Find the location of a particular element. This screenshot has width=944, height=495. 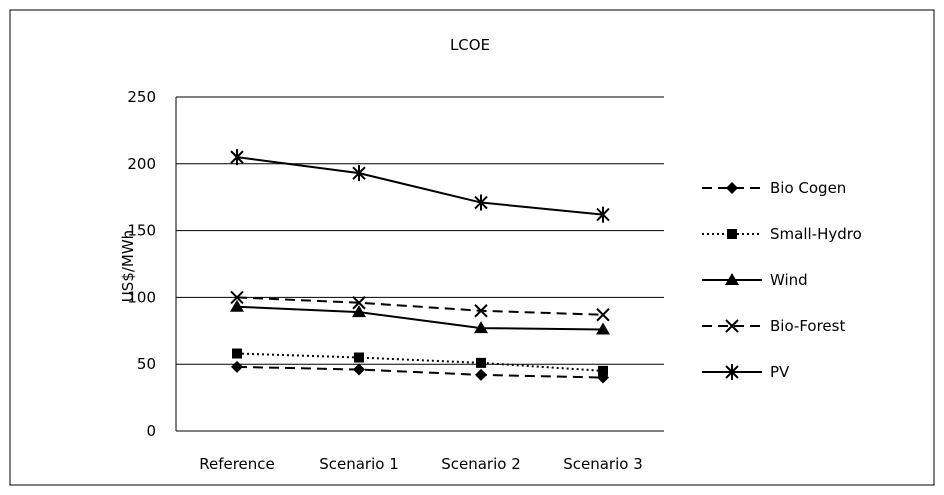

legend-item-small-hydro: Small-Hydro is located at coordinates (782, 234).